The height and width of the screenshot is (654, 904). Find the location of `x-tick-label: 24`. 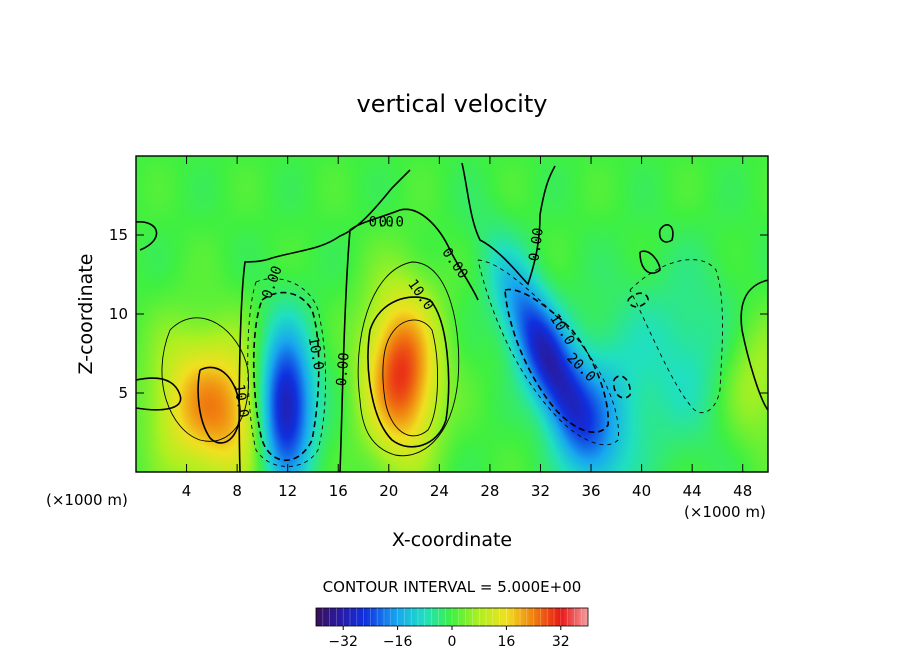

x-tick-label: 24 is located at coordinates (439, 491).